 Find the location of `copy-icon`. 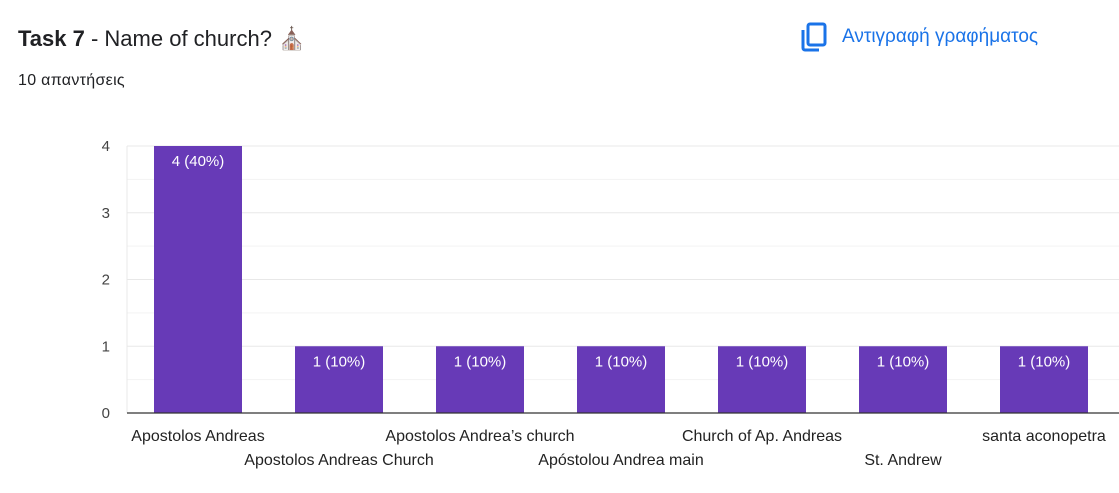

copy-icon is located at coordinates (814, 37).